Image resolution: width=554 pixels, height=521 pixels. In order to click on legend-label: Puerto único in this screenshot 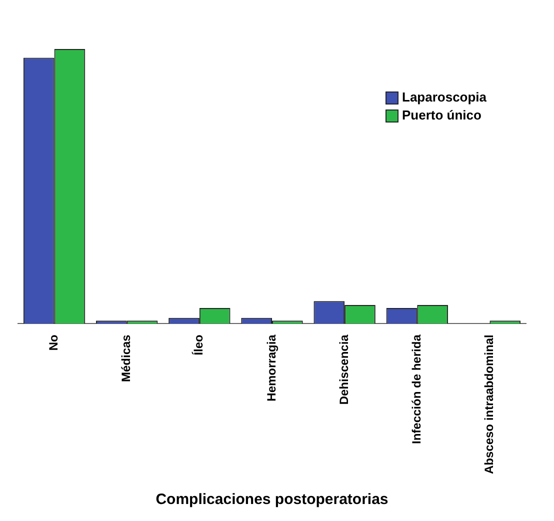, I will do `click(442, 115)`.